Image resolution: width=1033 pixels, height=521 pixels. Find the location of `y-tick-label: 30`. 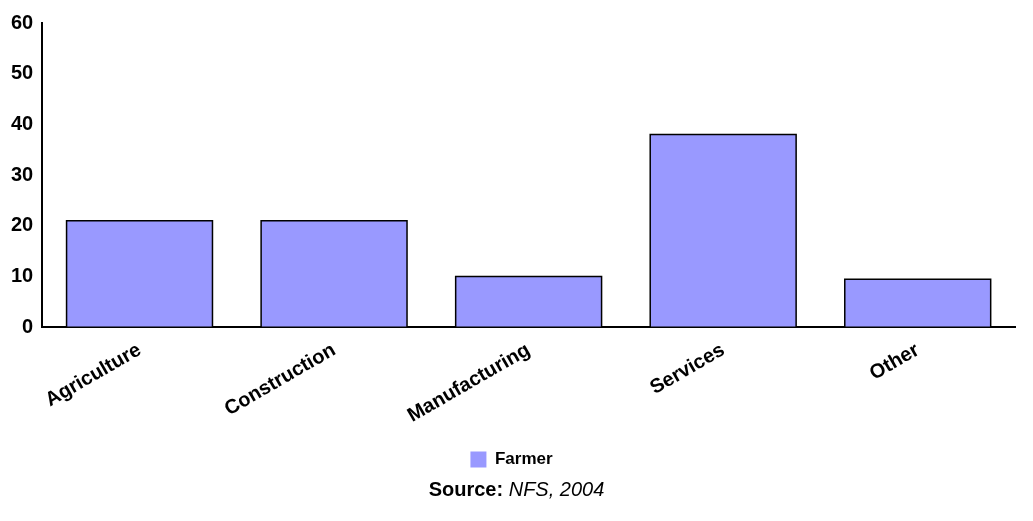

y-tick-label: 30 is located at coordinates (22, 173).